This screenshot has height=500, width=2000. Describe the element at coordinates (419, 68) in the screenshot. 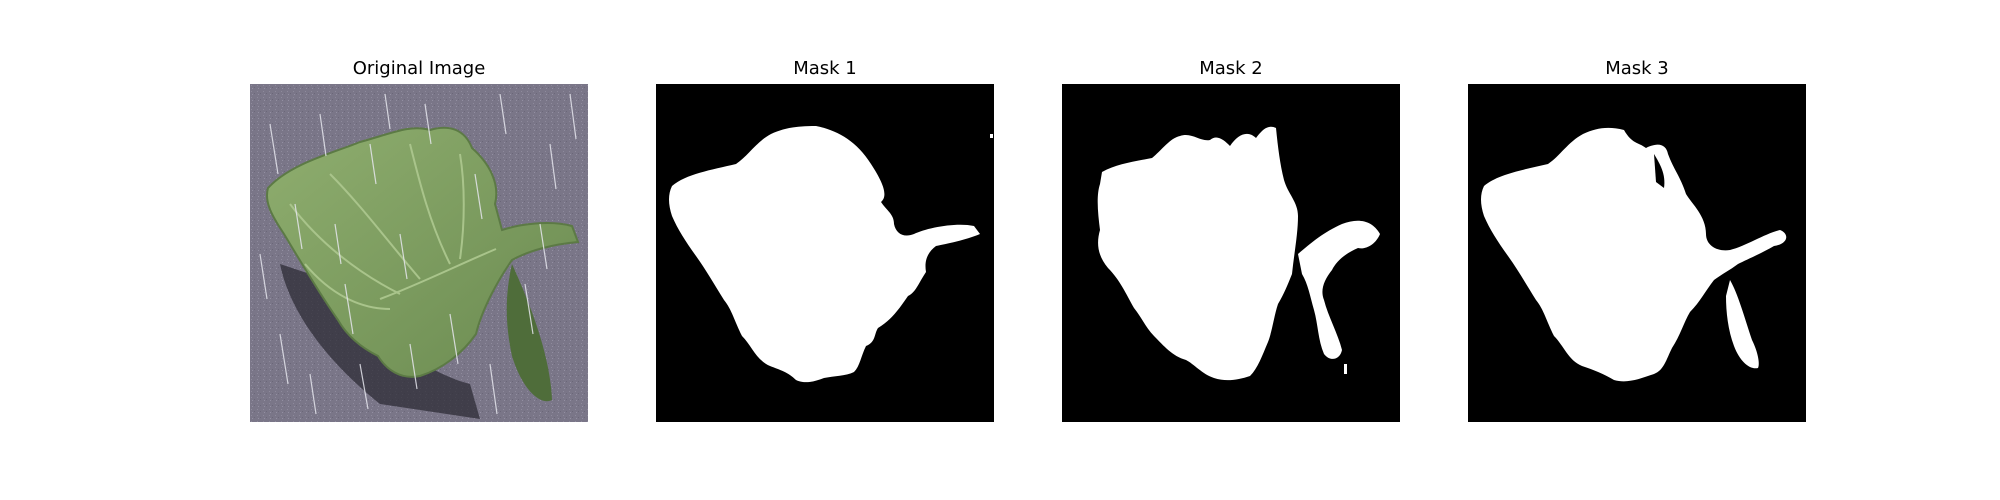

I see `panel-title: Original Image` at that location.